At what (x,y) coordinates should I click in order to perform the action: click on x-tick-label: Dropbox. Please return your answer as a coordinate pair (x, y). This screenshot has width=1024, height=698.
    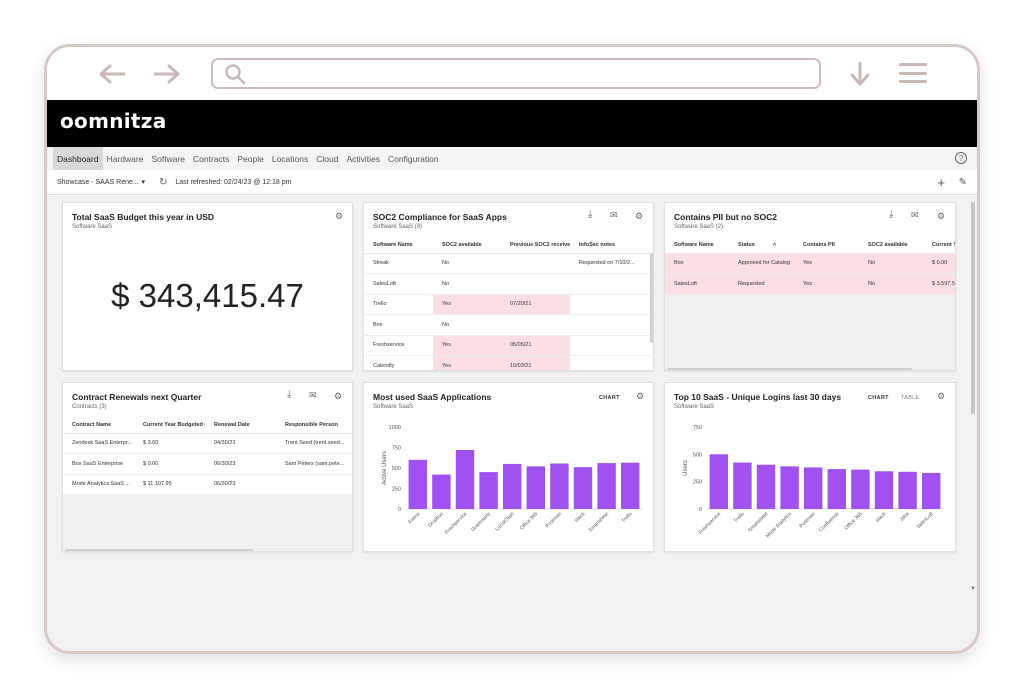
    Looking at the image, I should click on (436, 520).